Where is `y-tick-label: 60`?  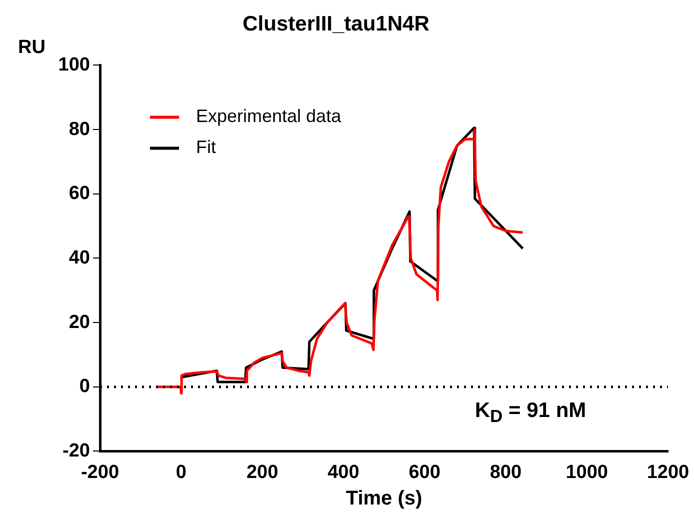
y-tick-label: 60 is located at coordinates (79, 193).